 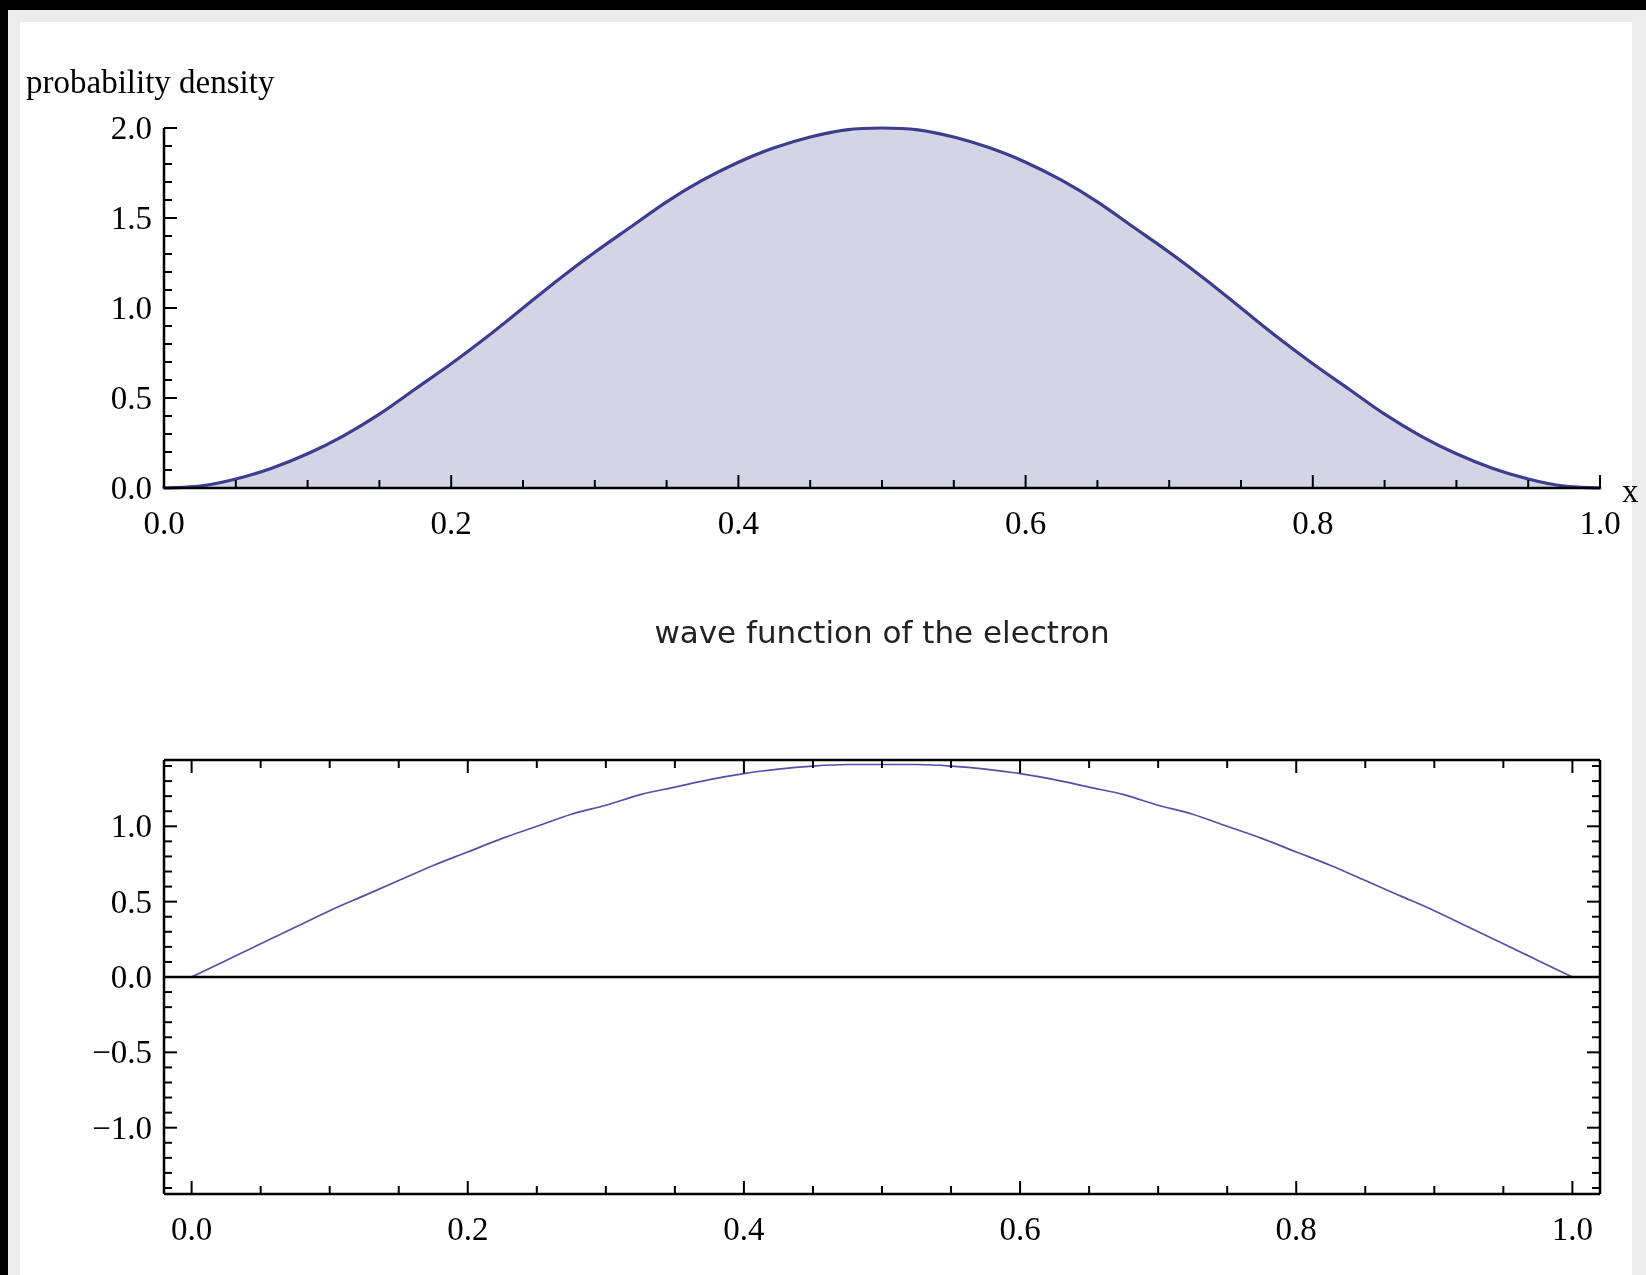 I want to click on y-tick-label: 1.5, so click(x=131, y=218).